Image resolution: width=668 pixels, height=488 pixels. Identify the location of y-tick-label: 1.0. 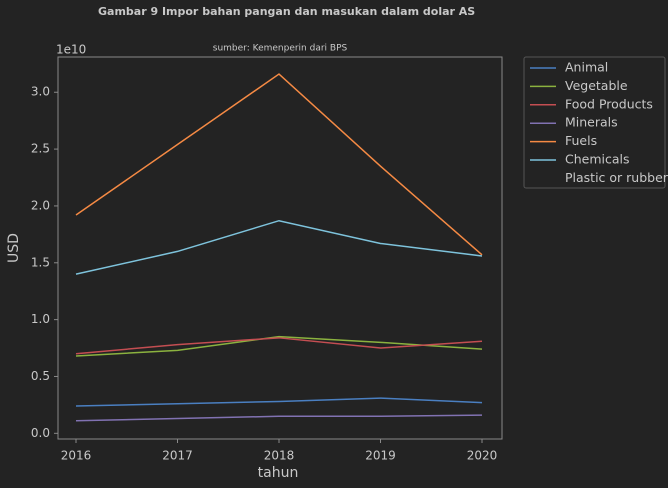
(40, 319).